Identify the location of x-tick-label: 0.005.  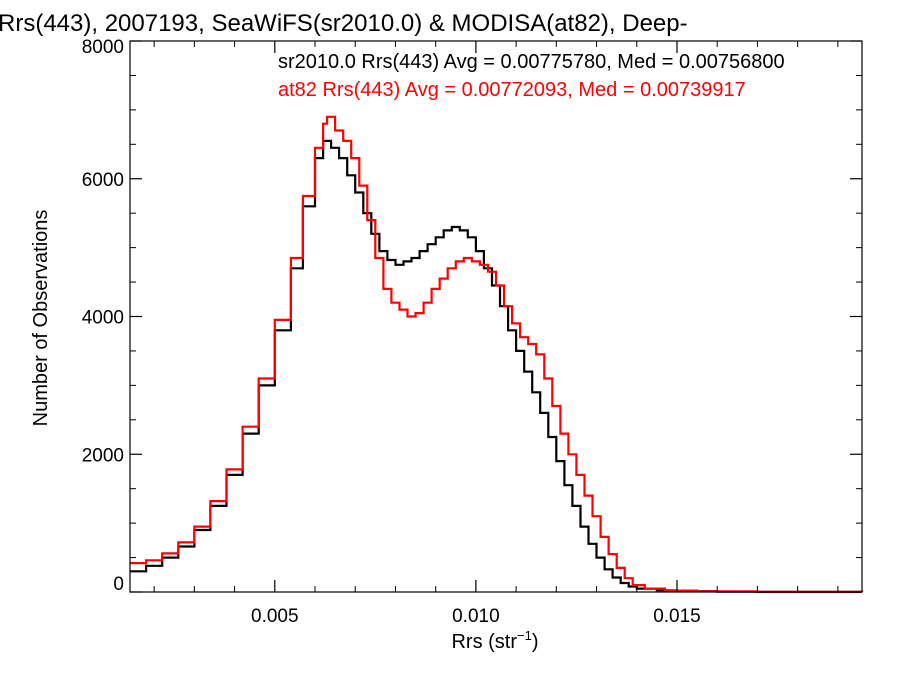
(275, 616).